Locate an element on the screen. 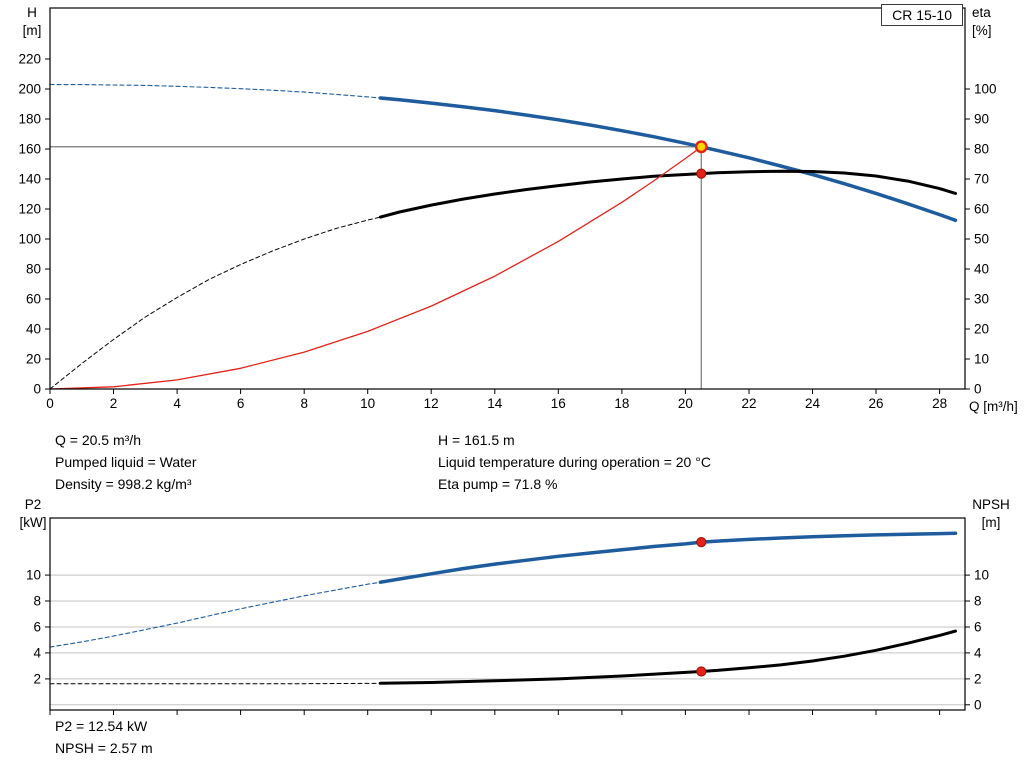 The image size is (1024, 781). y-tick-label-left: 120 is located at coordinates (29, 209).